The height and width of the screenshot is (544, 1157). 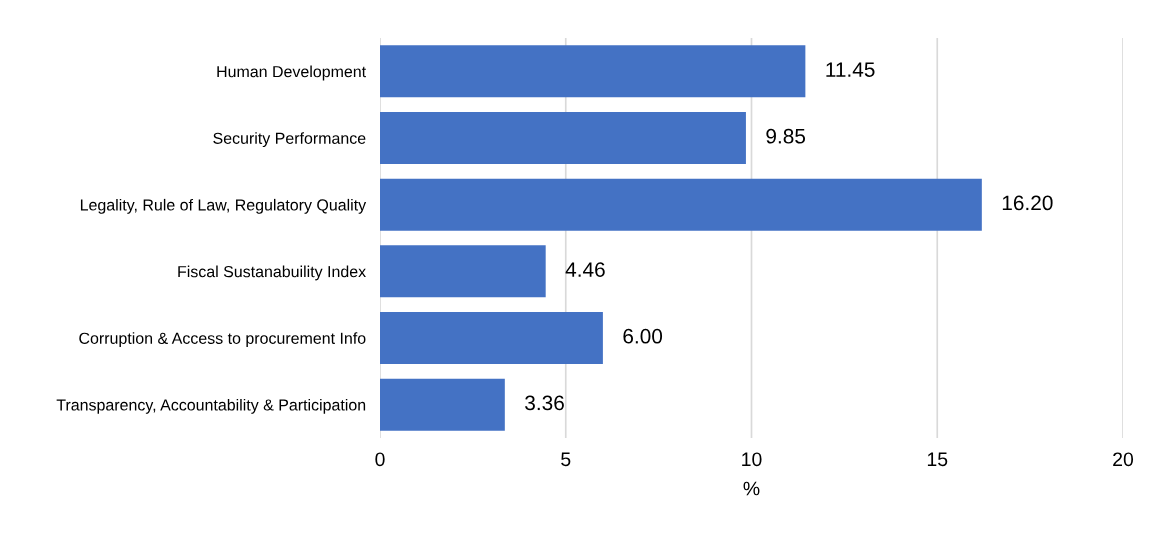 What do you see at coordinates (291, 73) in the screenshot?
I see `y-tick-label: Human Development` at bounding box center [291, 73].